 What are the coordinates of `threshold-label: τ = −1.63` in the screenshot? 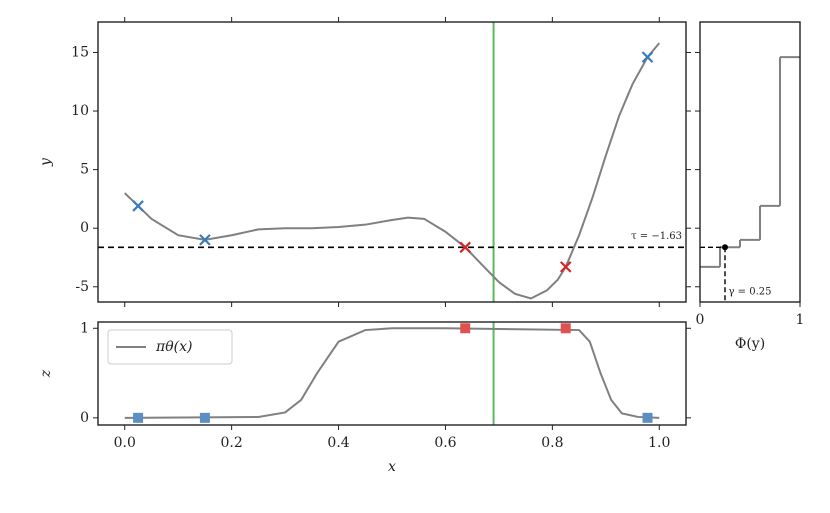 It's located at (656, 236).